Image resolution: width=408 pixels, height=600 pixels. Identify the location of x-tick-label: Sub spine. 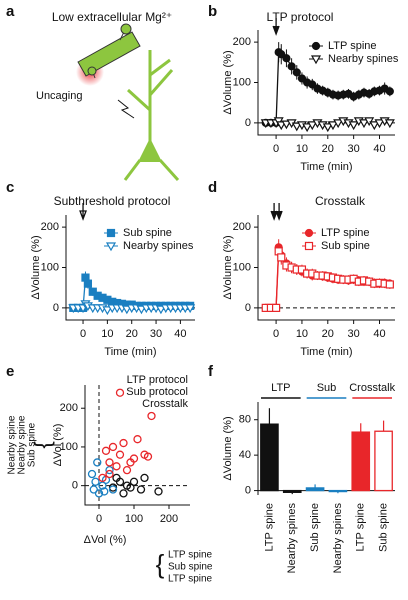
(383, 527).